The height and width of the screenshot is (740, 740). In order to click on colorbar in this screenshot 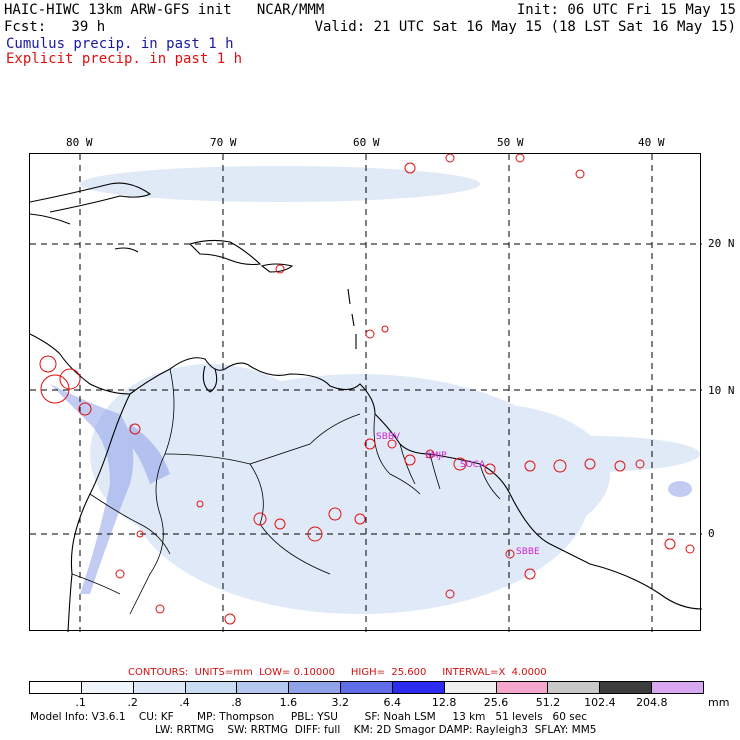, I will do `click(366, 687)`.